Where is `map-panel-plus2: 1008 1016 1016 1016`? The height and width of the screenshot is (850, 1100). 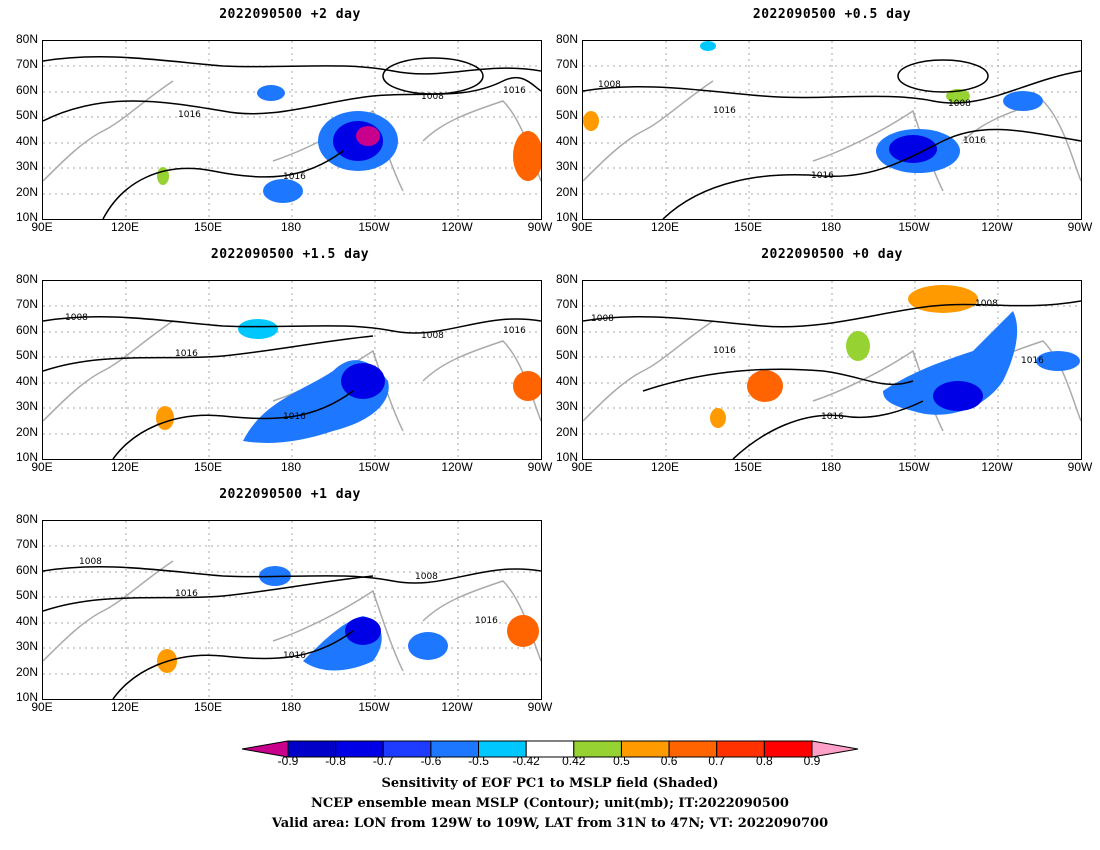 map-panel-plus2: 1008 1016 1016 1016 is located at coordinates (292, 130).